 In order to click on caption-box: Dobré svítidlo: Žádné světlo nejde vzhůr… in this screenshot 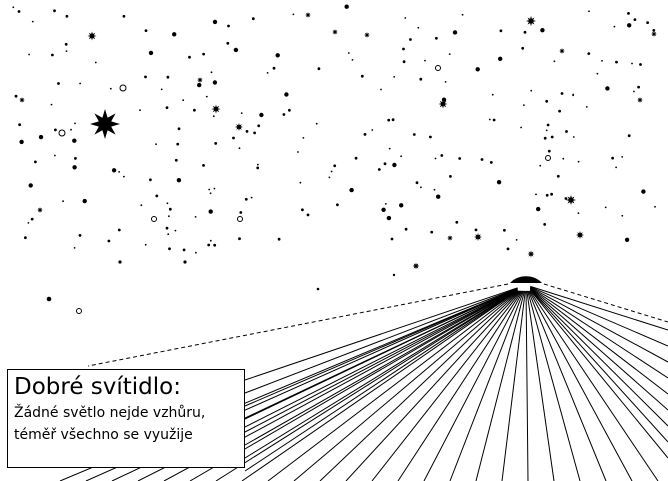, I will do `click(126, 418)`.